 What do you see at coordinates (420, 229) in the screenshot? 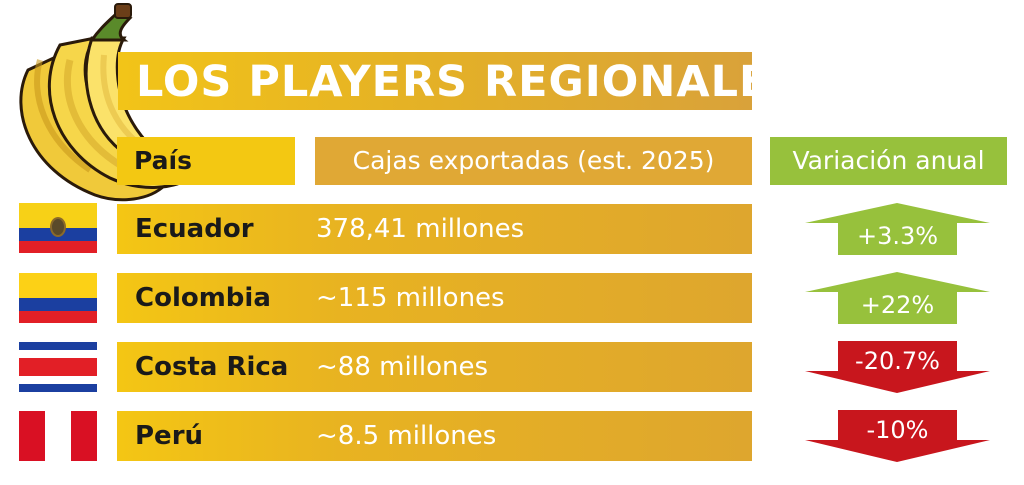
I see `boxes-value: 378,41 millones` at bounding box center [420, 229].